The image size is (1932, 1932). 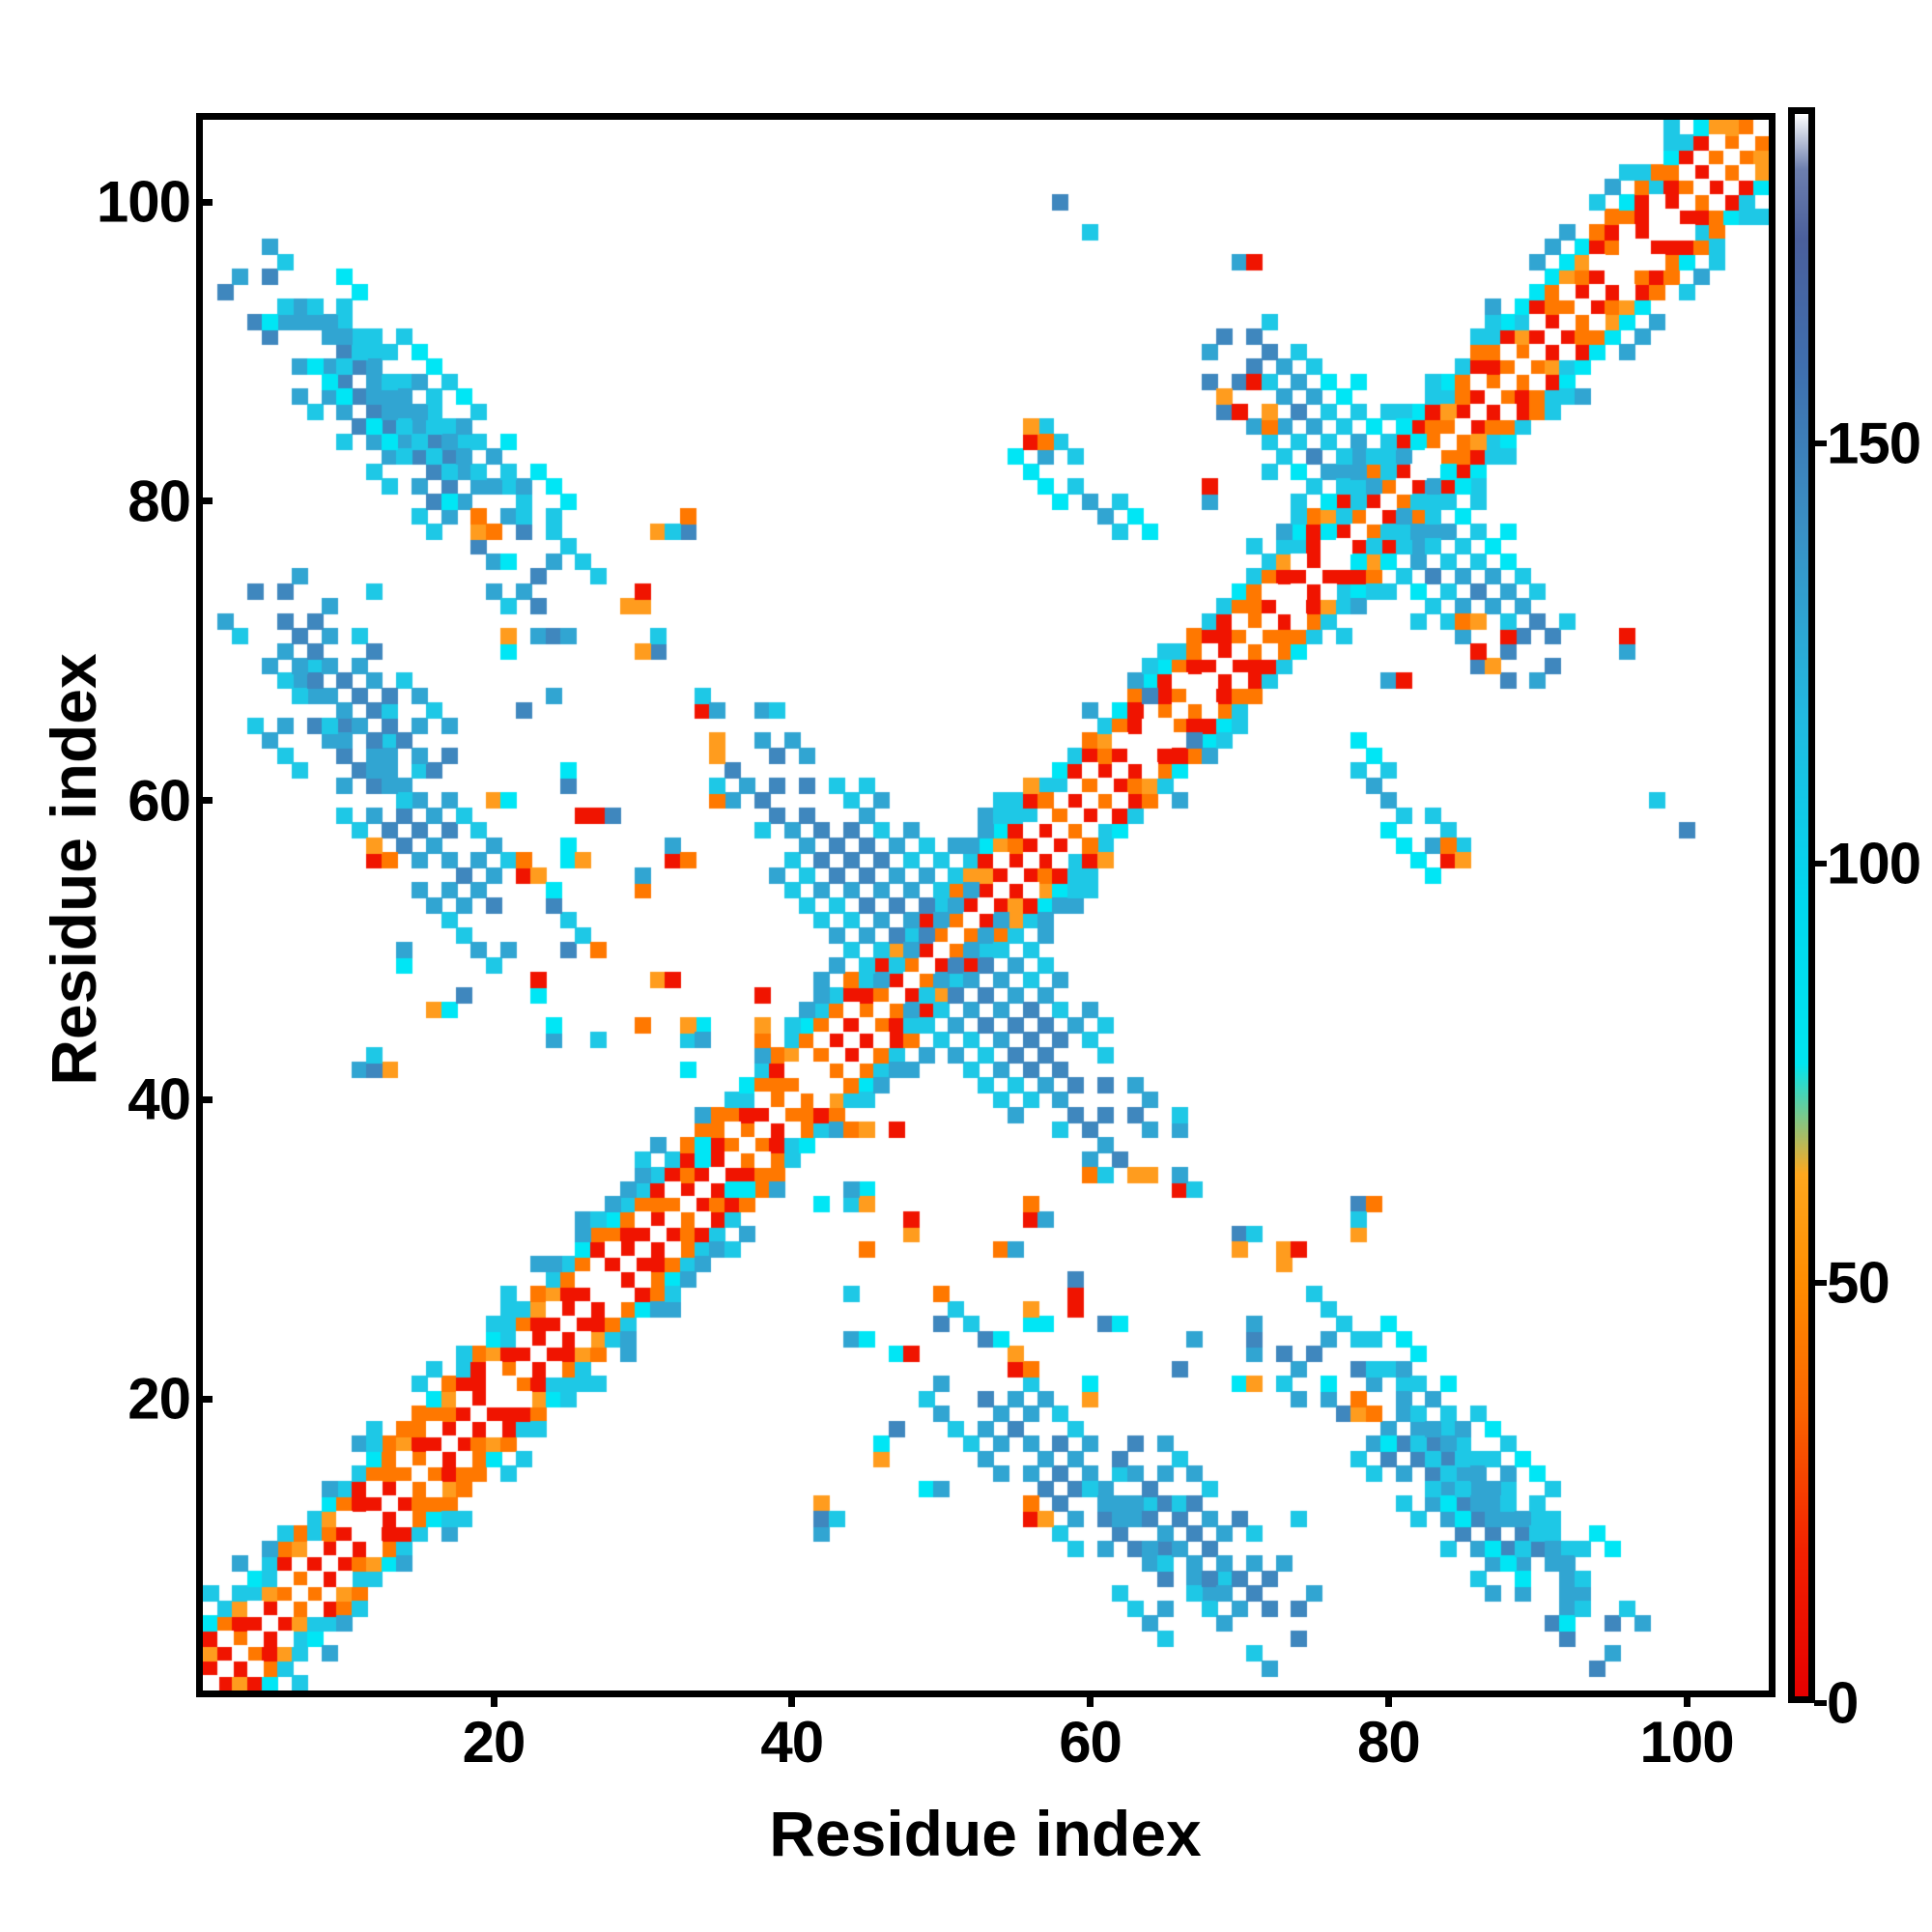 I want to click on colorbar-tick-label: 50, so click(x=1858, y=1283).